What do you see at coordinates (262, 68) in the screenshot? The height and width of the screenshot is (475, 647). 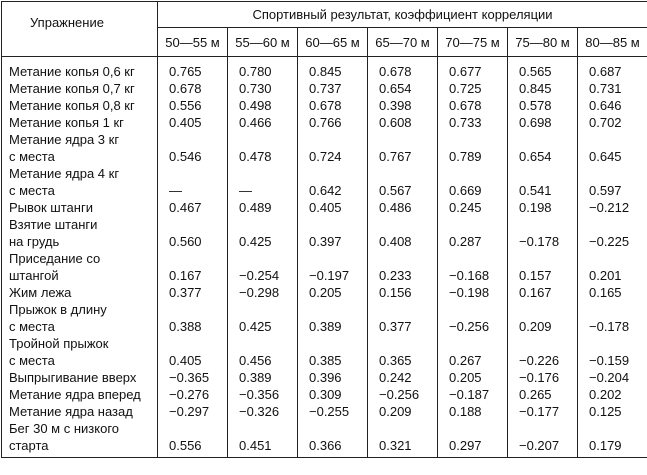 I see `correlation-value: 0.780` at bounding box center [262, 68].